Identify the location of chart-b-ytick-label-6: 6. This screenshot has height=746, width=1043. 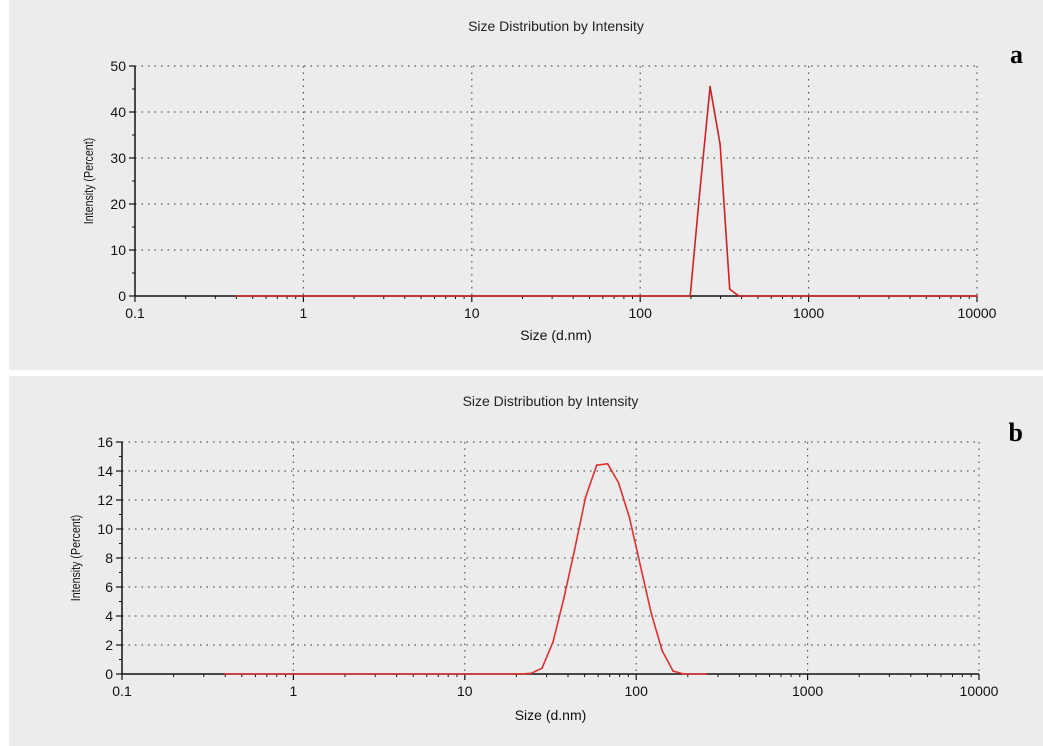
(109, 587).